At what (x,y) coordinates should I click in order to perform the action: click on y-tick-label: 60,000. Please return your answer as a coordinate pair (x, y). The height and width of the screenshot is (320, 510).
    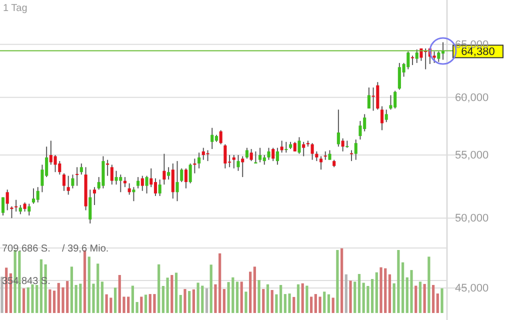
    Looking at the image, I should click on (472, 98).